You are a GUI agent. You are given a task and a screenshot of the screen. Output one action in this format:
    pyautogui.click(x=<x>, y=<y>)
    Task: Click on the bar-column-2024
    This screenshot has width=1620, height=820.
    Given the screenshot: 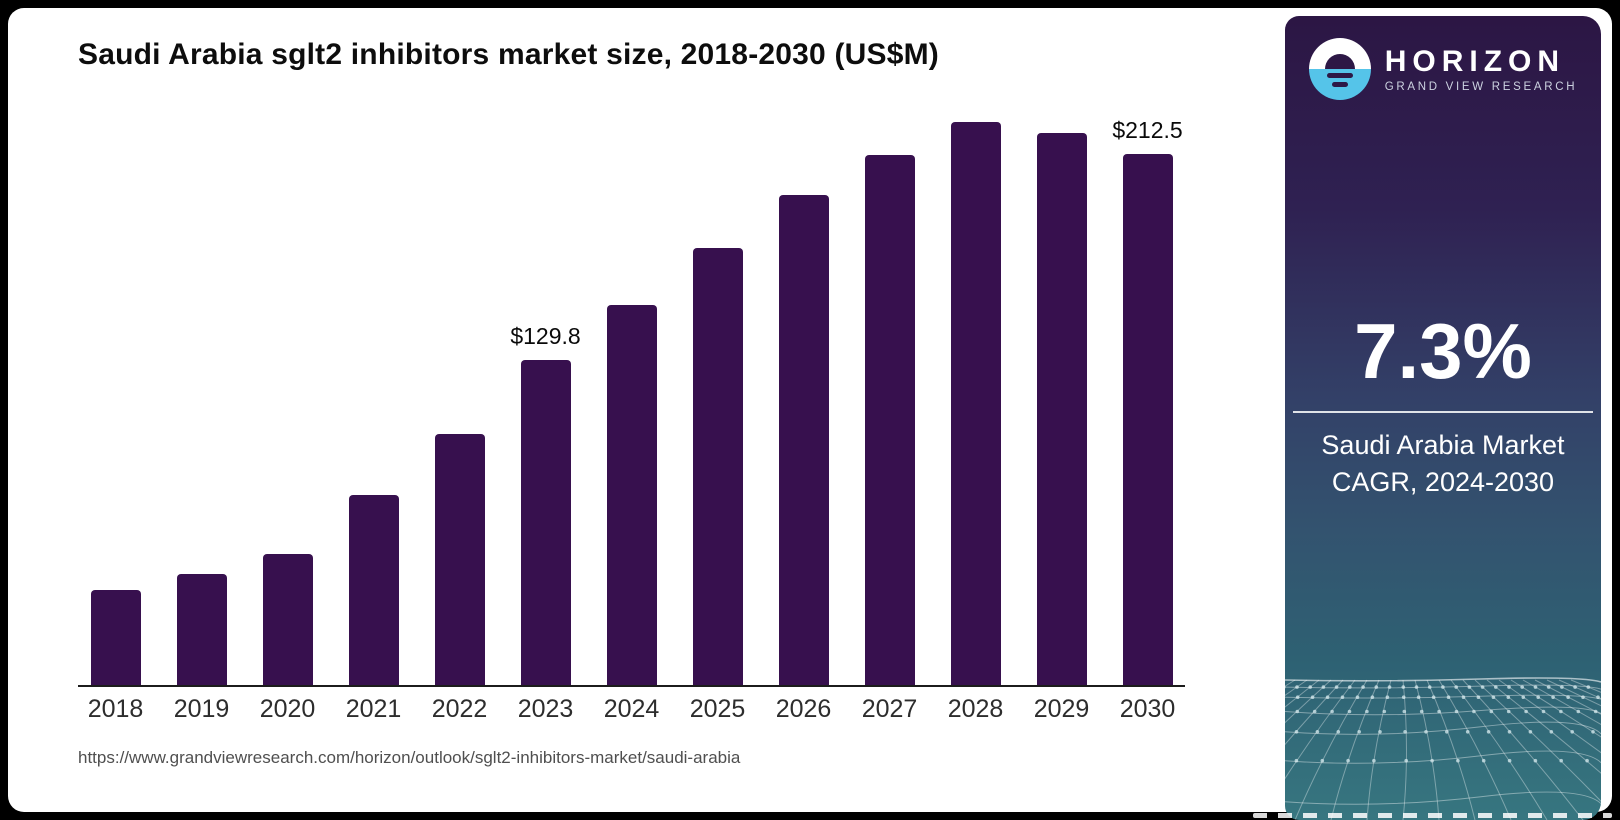 What is the action you would take?
    pyautogui.click(x=631, y=495)
    